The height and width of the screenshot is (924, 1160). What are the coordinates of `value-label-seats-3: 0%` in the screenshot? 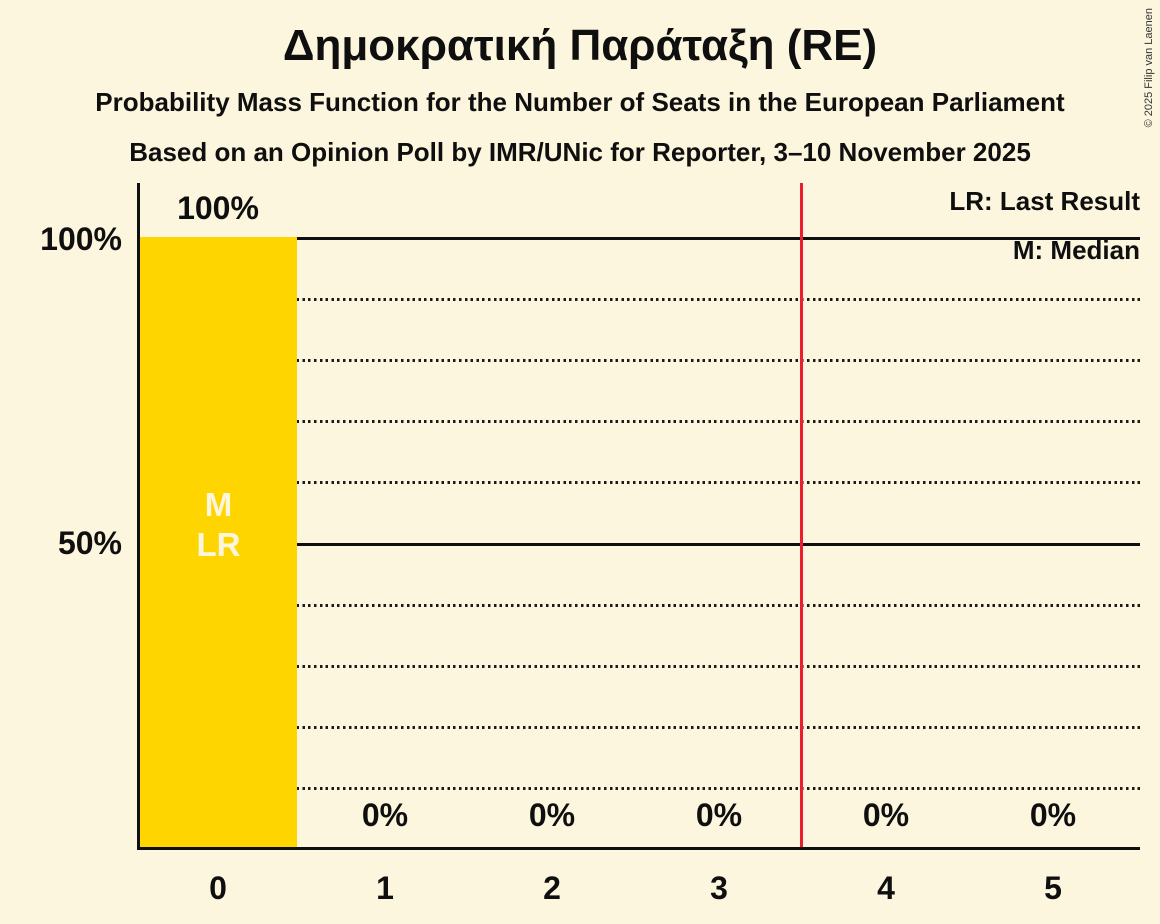 It's located at (719, 815).